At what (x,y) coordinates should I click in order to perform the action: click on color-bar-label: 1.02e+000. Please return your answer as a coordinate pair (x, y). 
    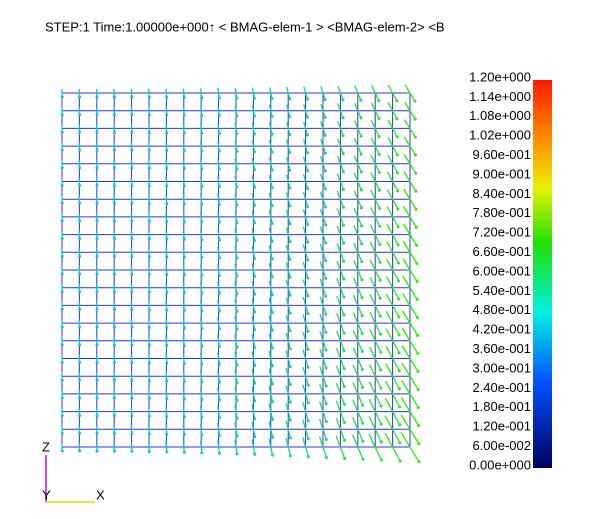
    Looking at the image, I should click on (500, 135).